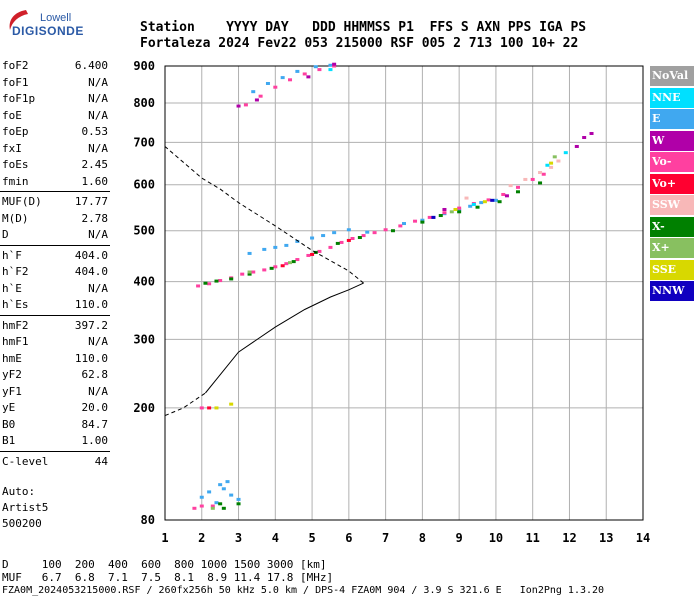 The width and height of the screenshot is (700, 600). What do you see at coordinates (9, 424) in the screenshot?
I see `param-name: B0` at bounding box center [9, 424].